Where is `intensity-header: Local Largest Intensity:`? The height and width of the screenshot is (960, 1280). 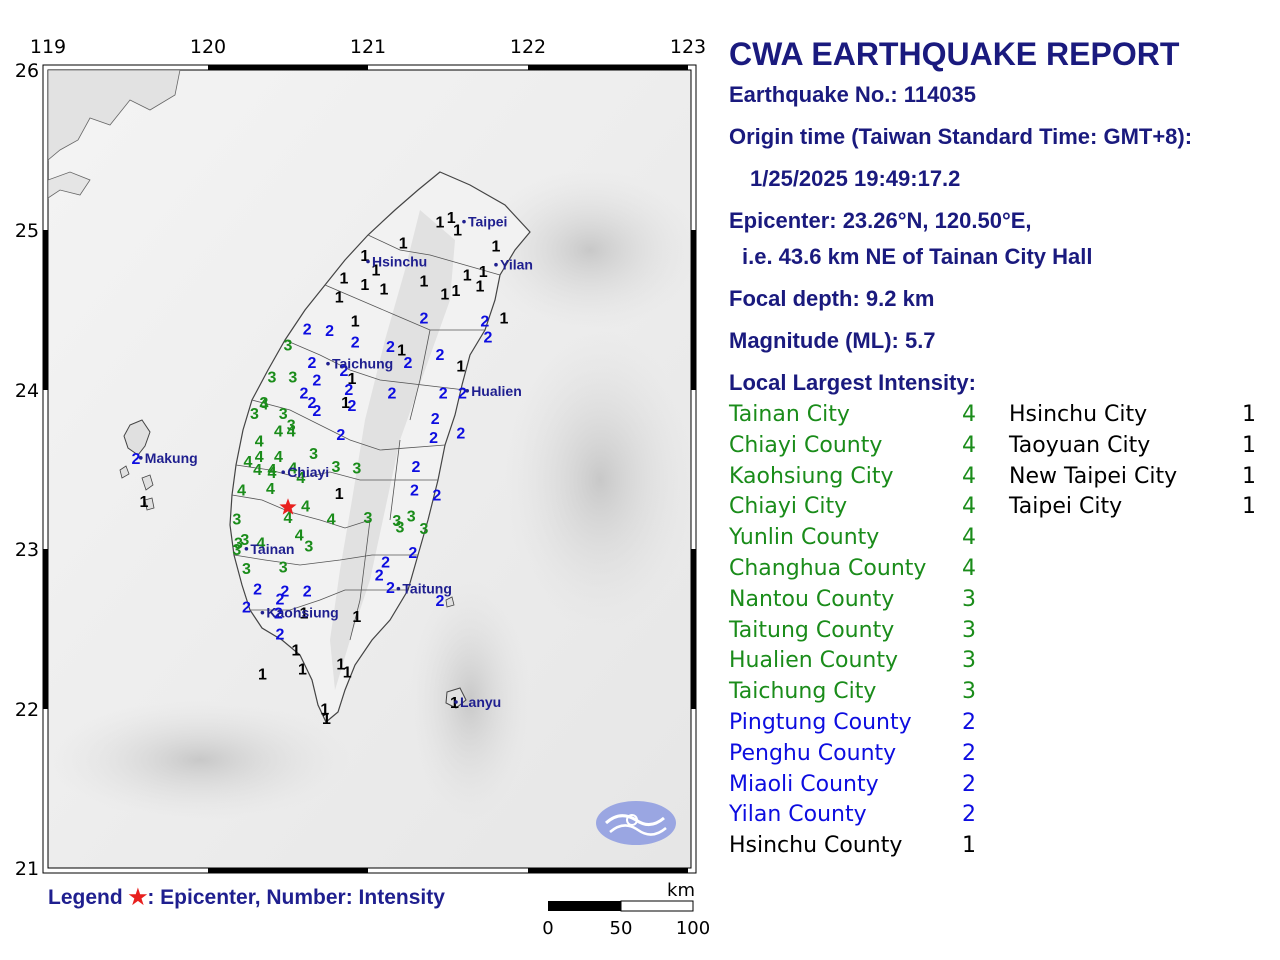 intensity-header: Local Largest Intensity: is located at coordinates (852, 382).